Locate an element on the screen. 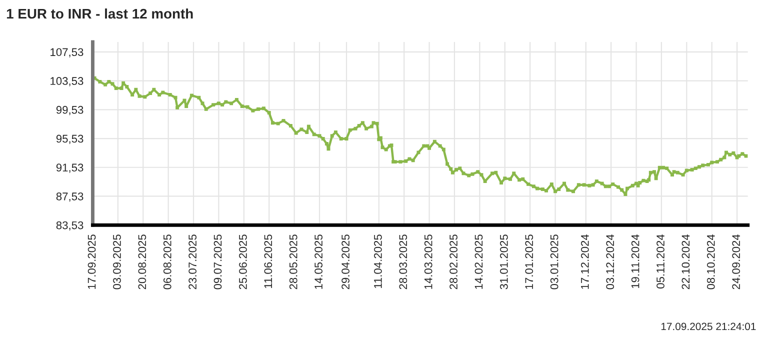 The image size is (760, 339). x-tick-label: 28.05.2025 is located at coordinates (293, 262).